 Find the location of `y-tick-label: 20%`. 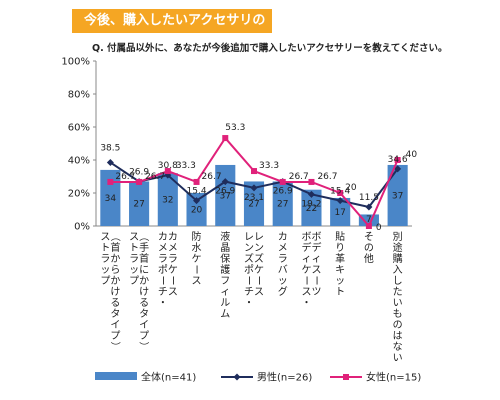

y-tick-label: 20% is located at coordinates (79, 194).